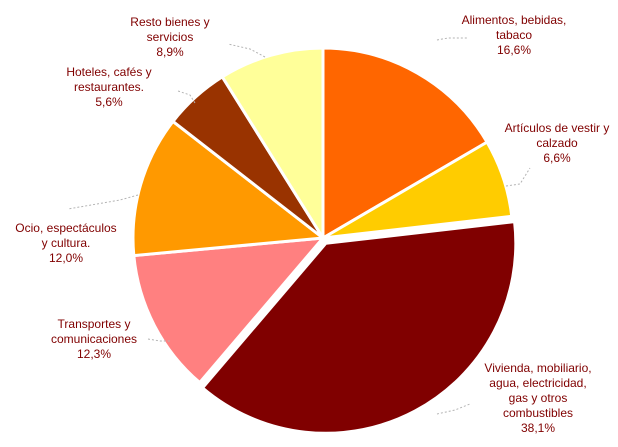 Image resolution: width=618 pixels, height=447 pixels. I want to click on slice-value-text: 5,6%, so click(109, 102).